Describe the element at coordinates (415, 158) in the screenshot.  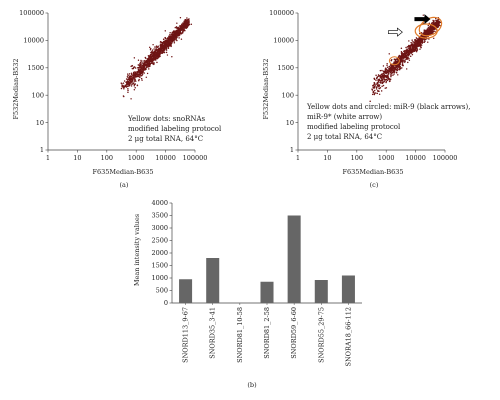
I see `x-tick-label: 10000` at that location.